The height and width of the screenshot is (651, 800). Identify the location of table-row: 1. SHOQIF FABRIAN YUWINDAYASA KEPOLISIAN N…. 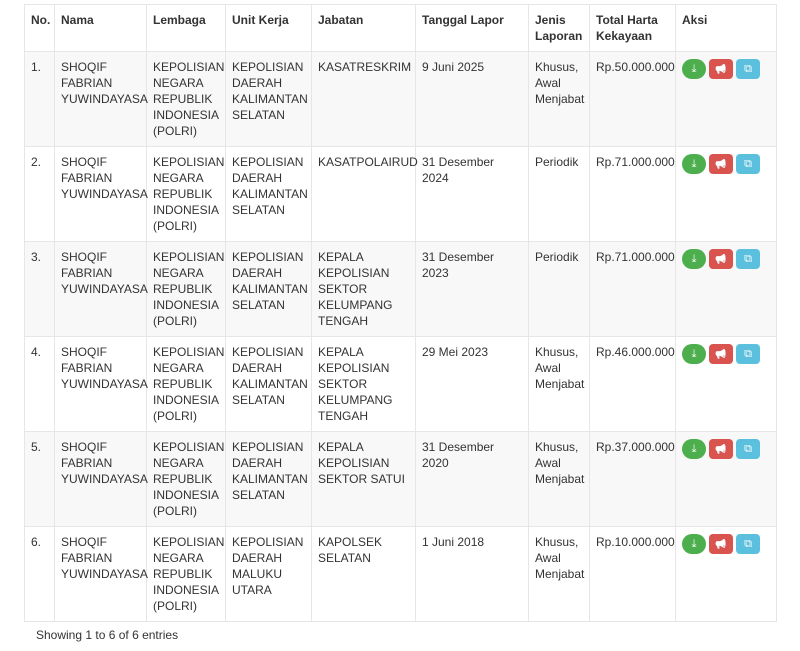
(400, 99).